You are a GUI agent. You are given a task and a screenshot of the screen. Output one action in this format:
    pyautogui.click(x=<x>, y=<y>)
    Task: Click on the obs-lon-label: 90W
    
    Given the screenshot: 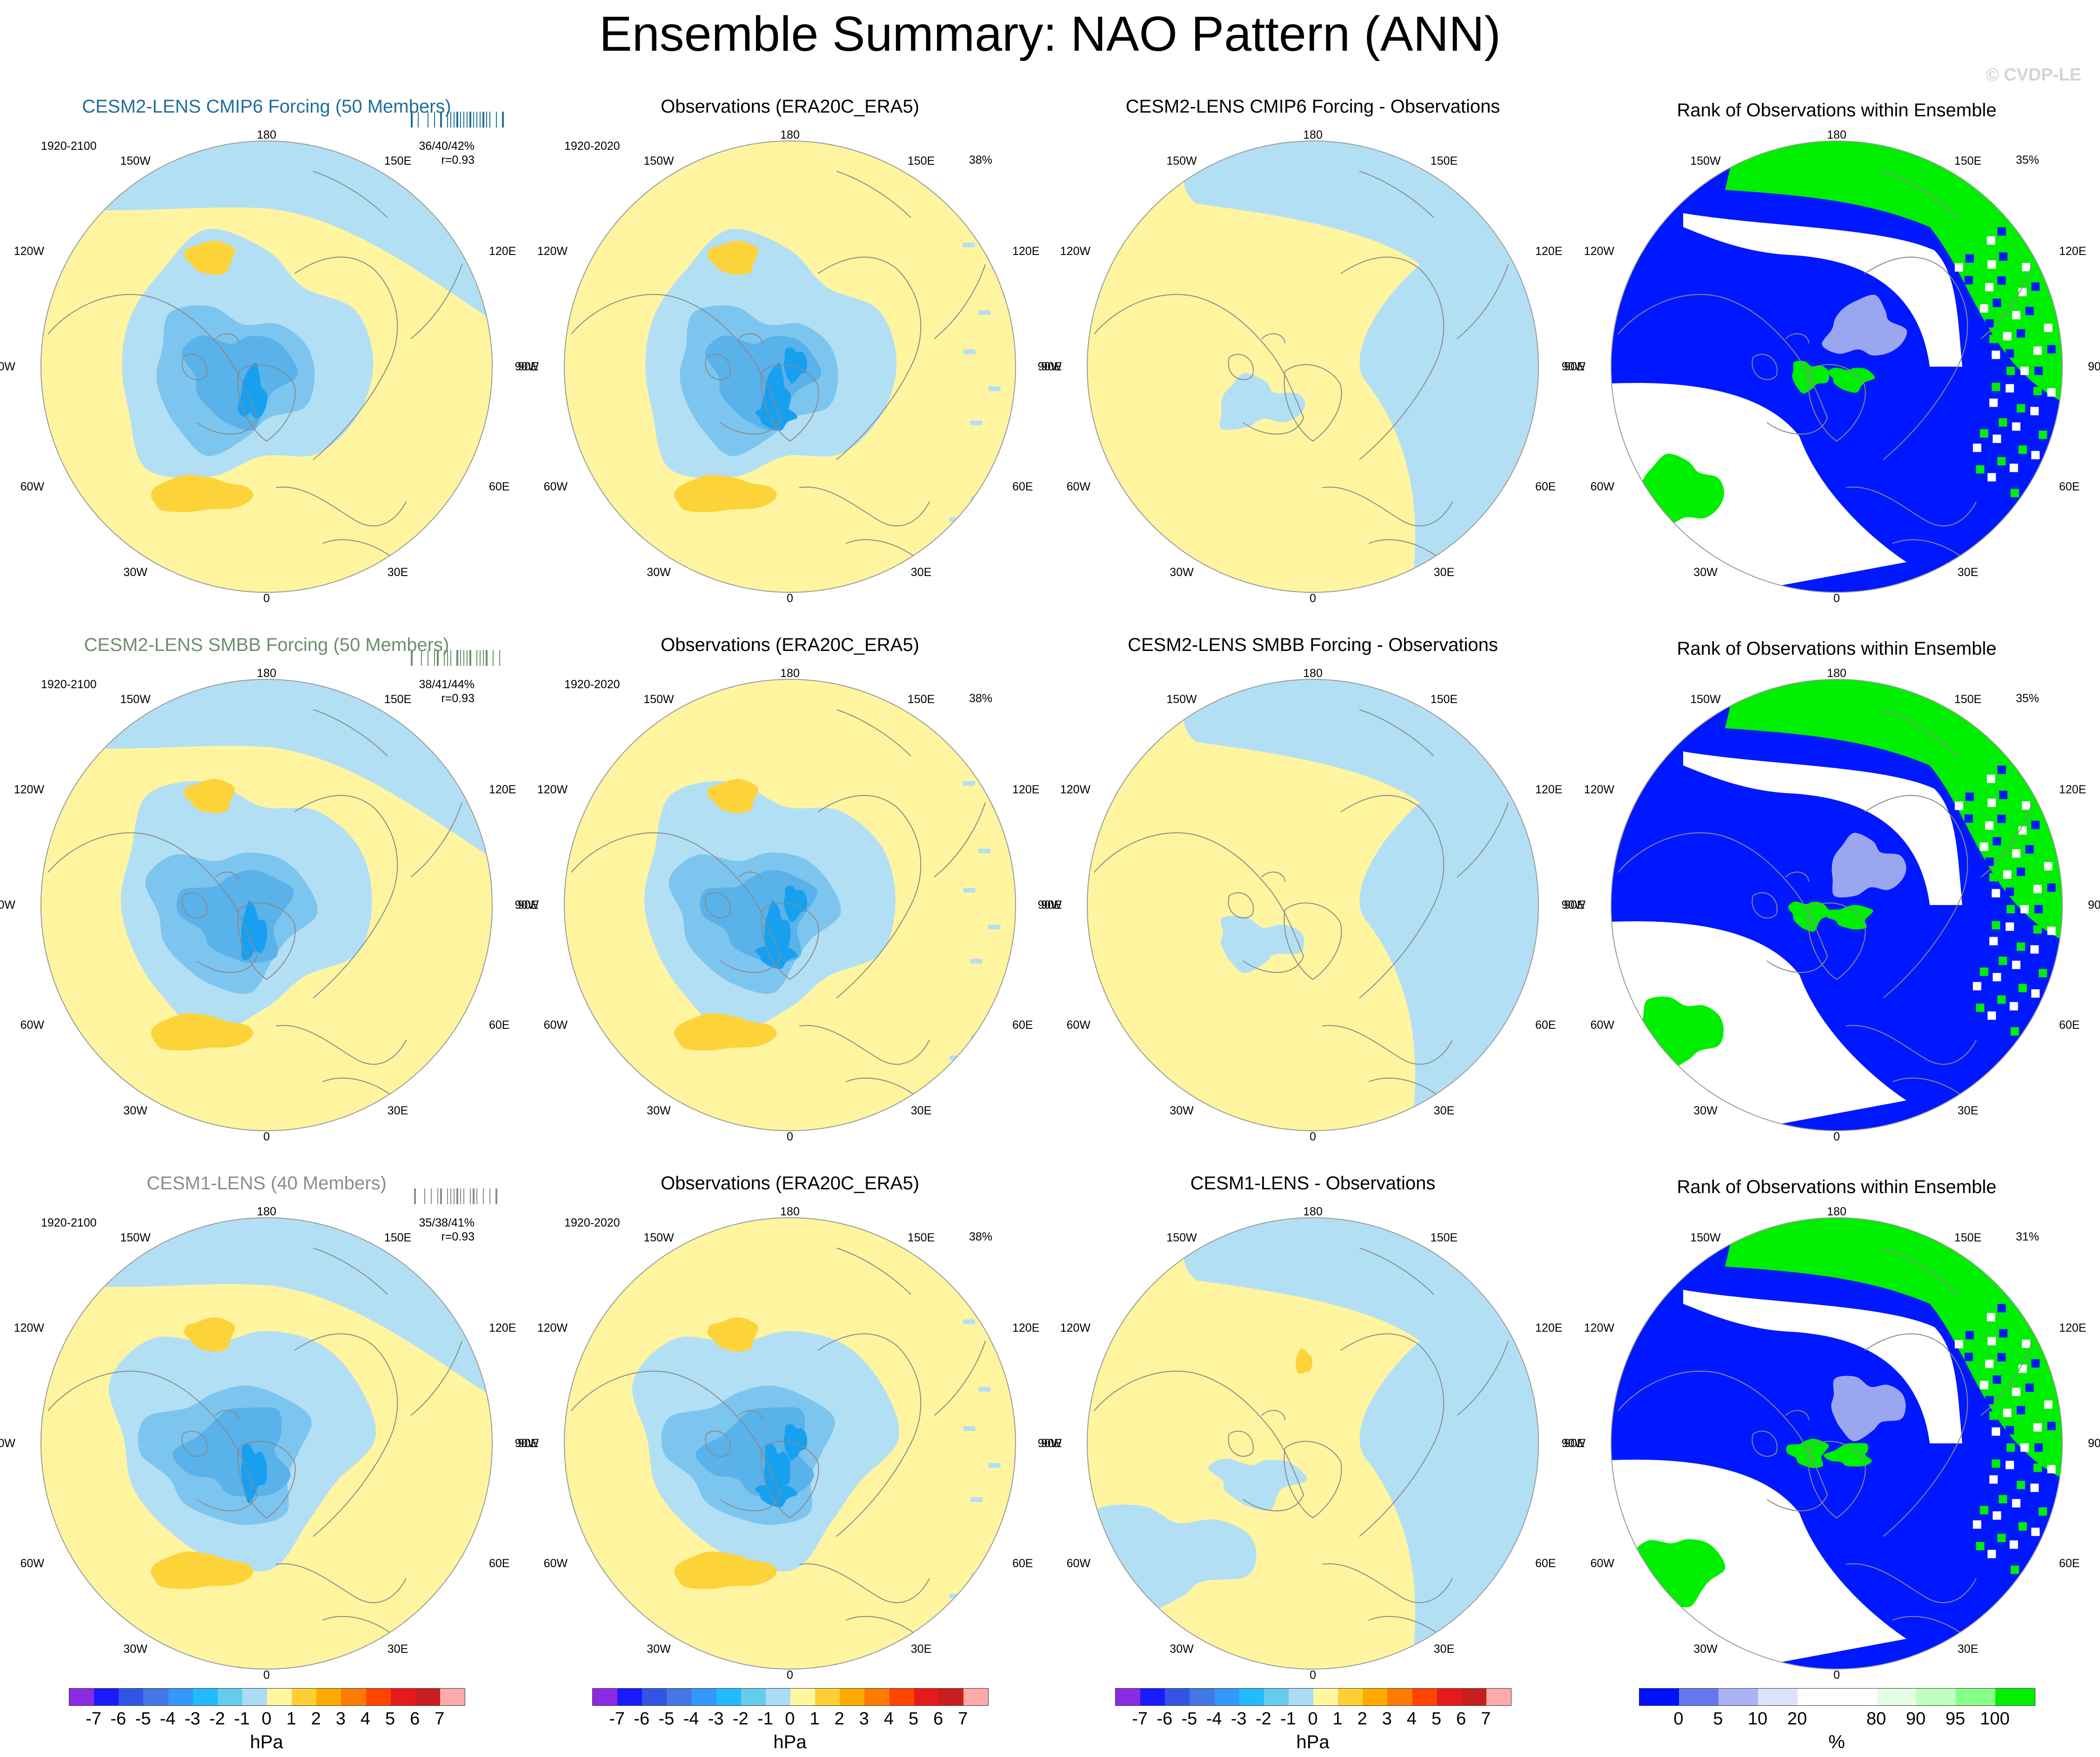 What is the action you would take?
    pyautogui.click(x=527, y=1443)
    